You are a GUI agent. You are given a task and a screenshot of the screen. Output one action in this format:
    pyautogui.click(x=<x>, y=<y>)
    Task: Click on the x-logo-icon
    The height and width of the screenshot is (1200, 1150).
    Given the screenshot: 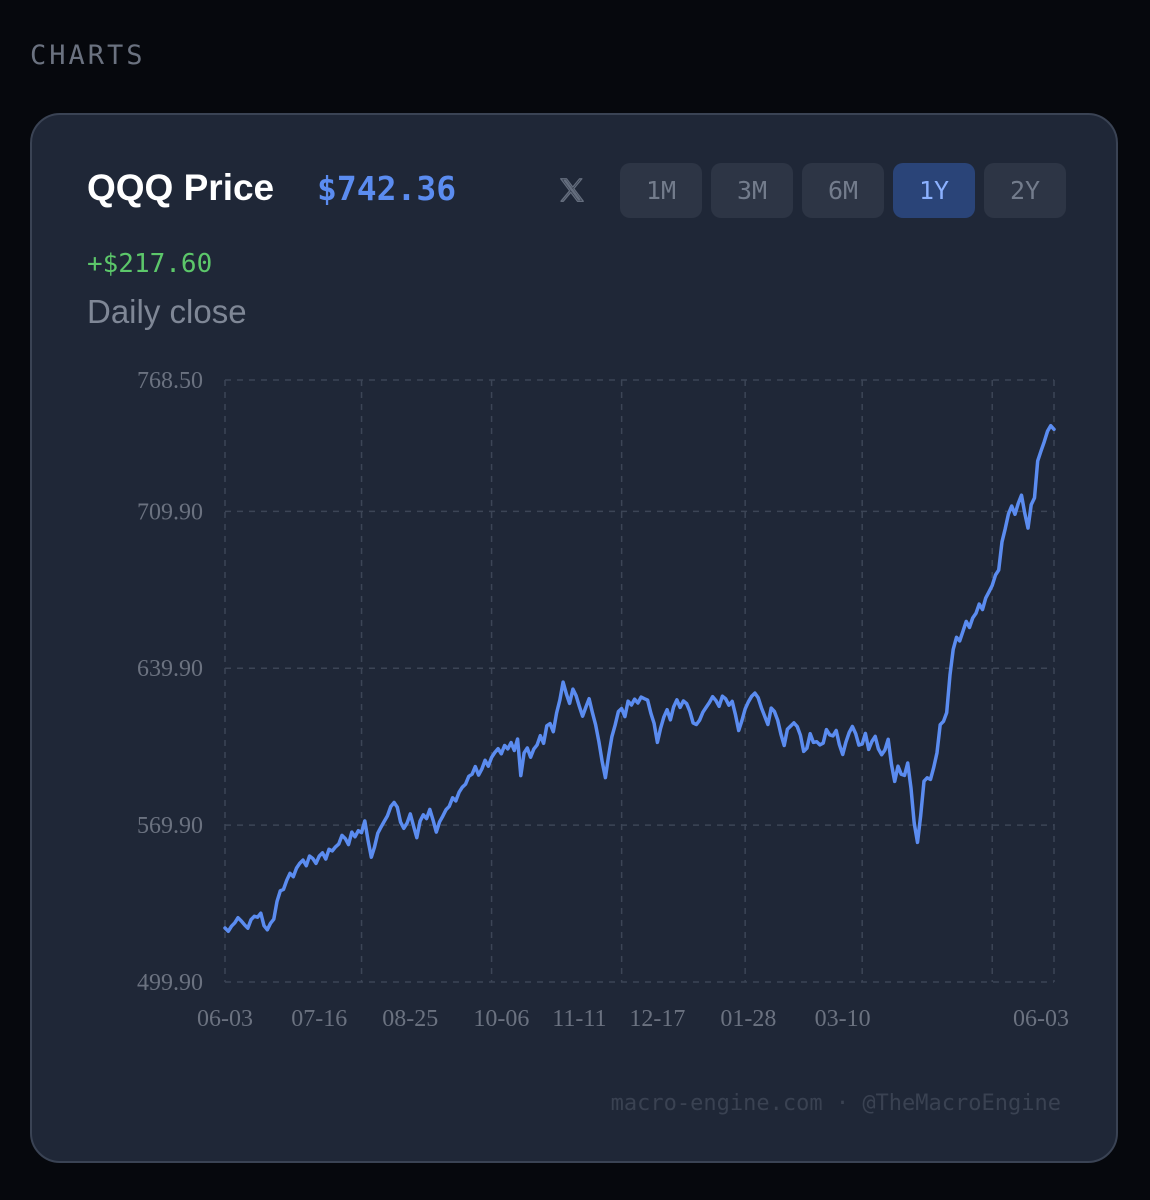 What is the action you would take?
    pyautogui.click(x=572, y=190)
    